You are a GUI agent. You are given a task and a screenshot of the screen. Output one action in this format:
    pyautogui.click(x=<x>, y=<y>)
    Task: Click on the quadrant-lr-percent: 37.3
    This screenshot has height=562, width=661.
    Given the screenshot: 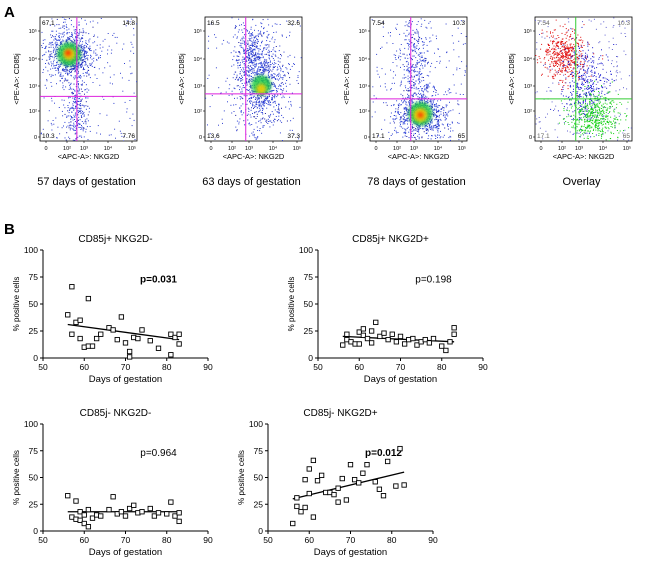 What is the action you would take?
    pyautogui.click(x=293, y=136)
    